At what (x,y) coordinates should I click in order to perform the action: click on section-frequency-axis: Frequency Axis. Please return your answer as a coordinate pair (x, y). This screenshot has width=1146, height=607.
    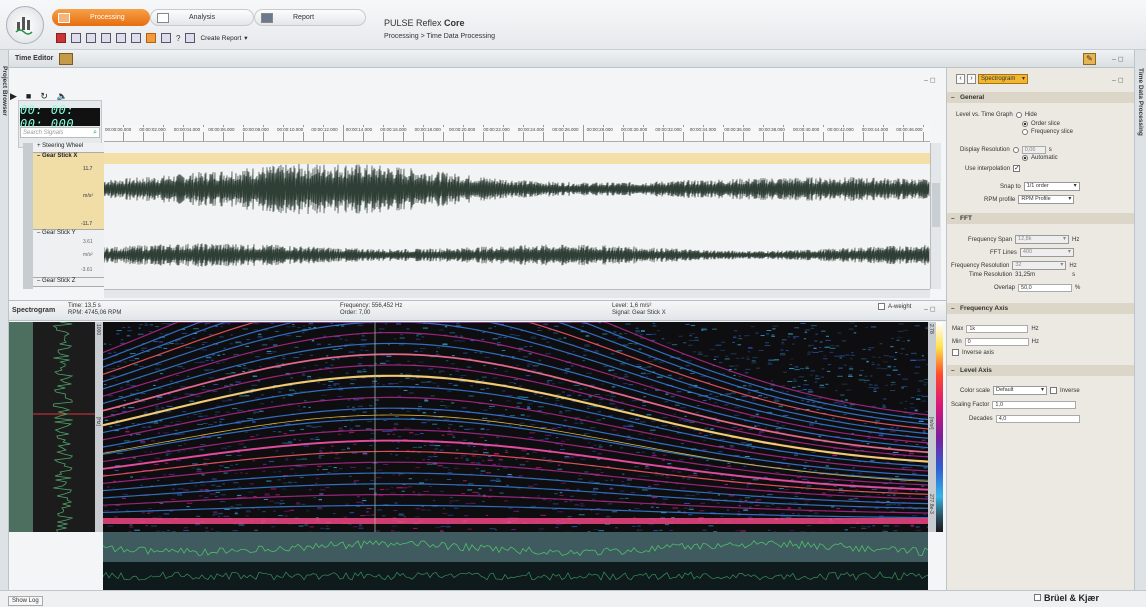
    Looking at the image, I should click on (1040, 308).